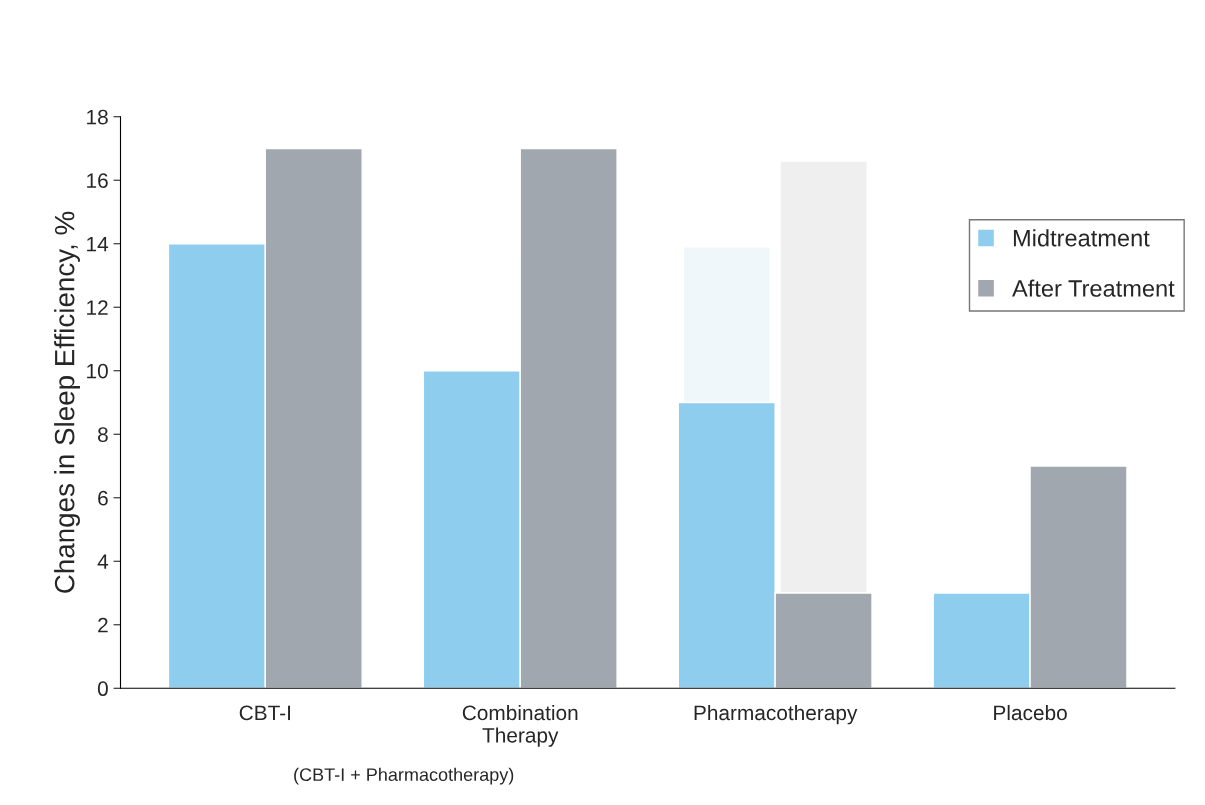  Describe the element at coordinates (98, 244) in the screenshot. I see `y-tick-label: 14` at that location.